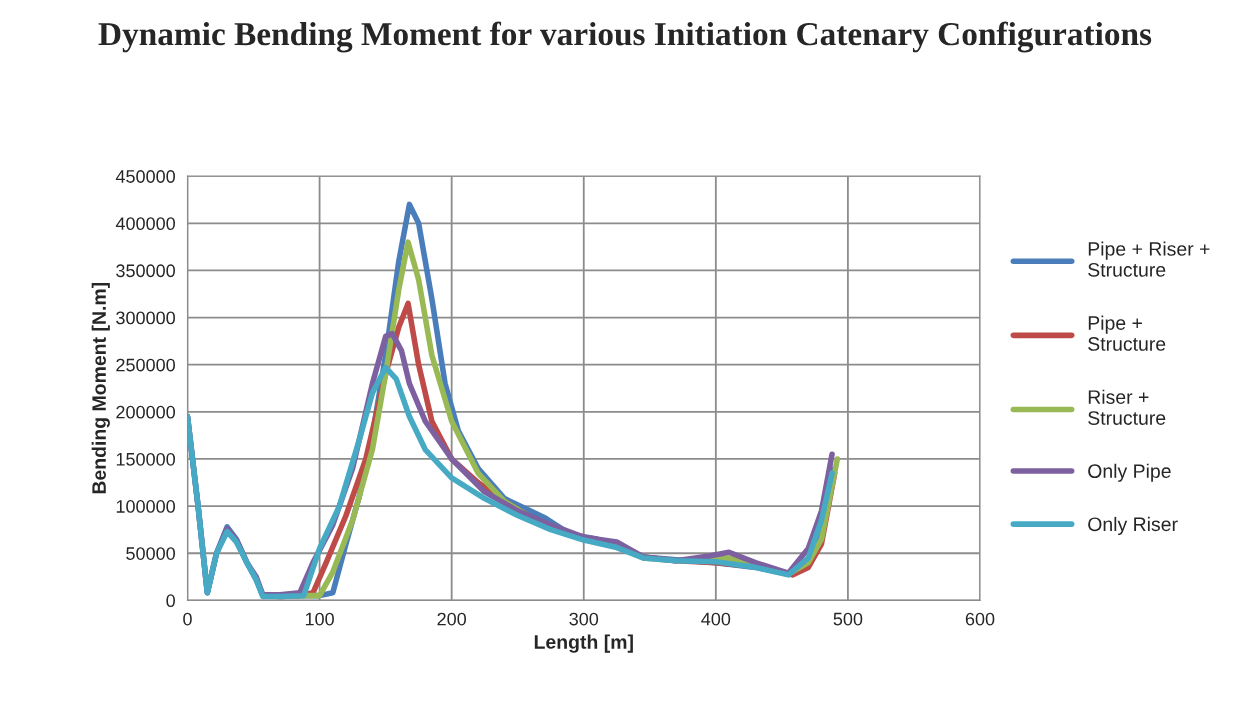 Image resolution: width=1250 pixels, height=719 pixels. Describe the element at coordinates (1129, 472) in the screenshot. I see `legend-label: Only Pipe` at that location.